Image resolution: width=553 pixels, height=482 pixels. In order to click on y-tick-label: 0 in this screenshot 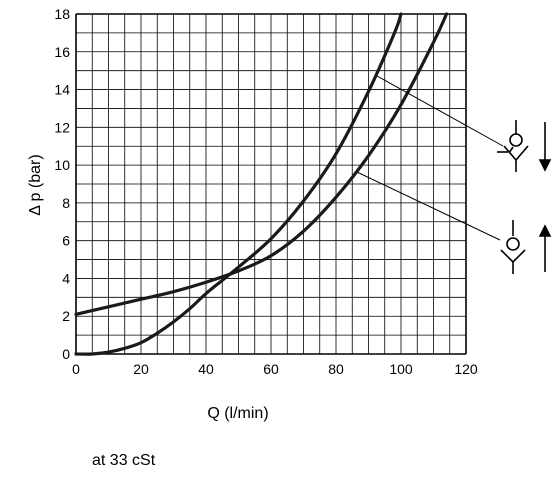, I will do `click(66, 354)`.